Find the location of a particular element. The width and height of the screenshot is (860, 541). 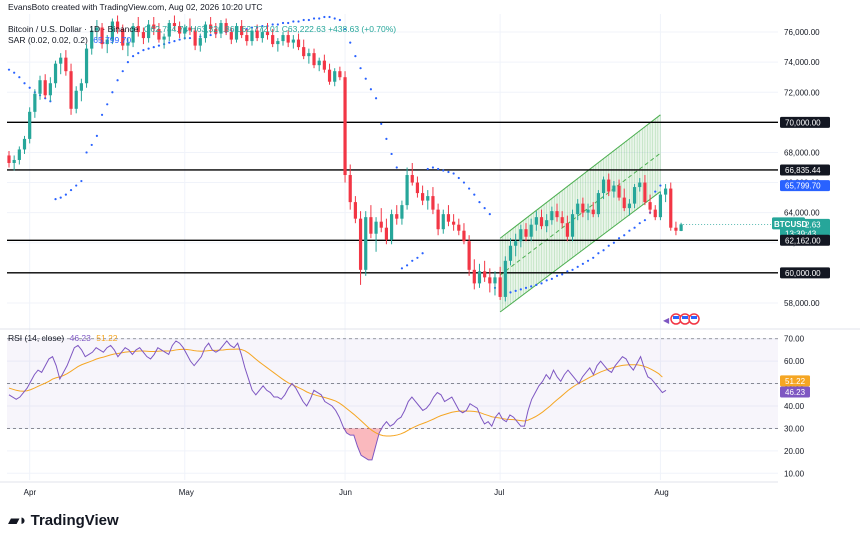

rsi-legend: RSI (14, close) 46.23 51.22 is located at coordinates (63, 338).